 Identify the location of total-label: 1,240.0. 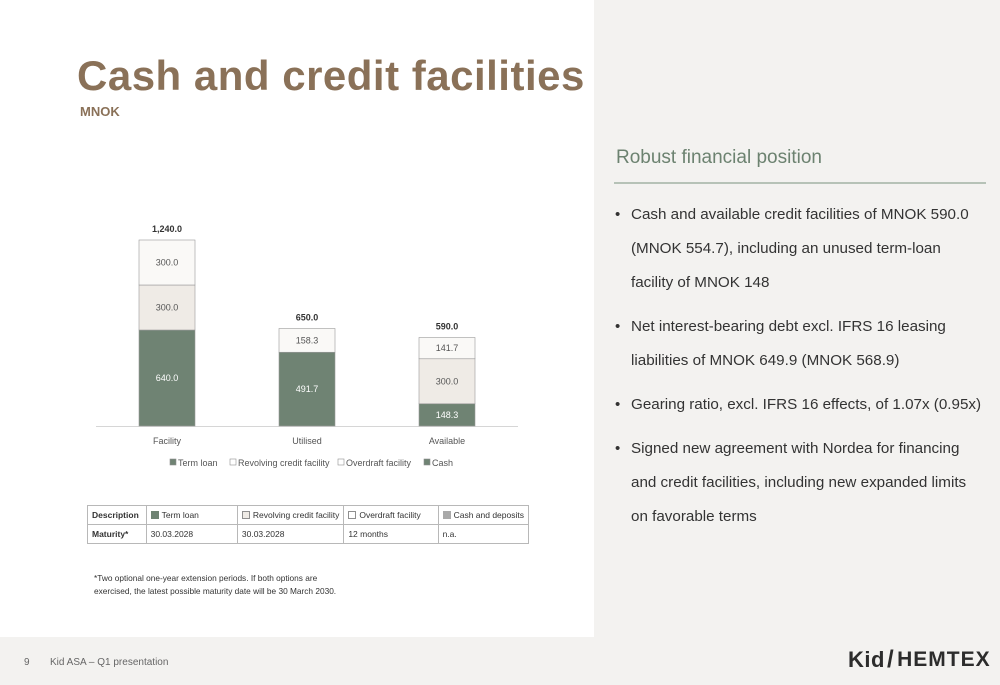
(167, 229).